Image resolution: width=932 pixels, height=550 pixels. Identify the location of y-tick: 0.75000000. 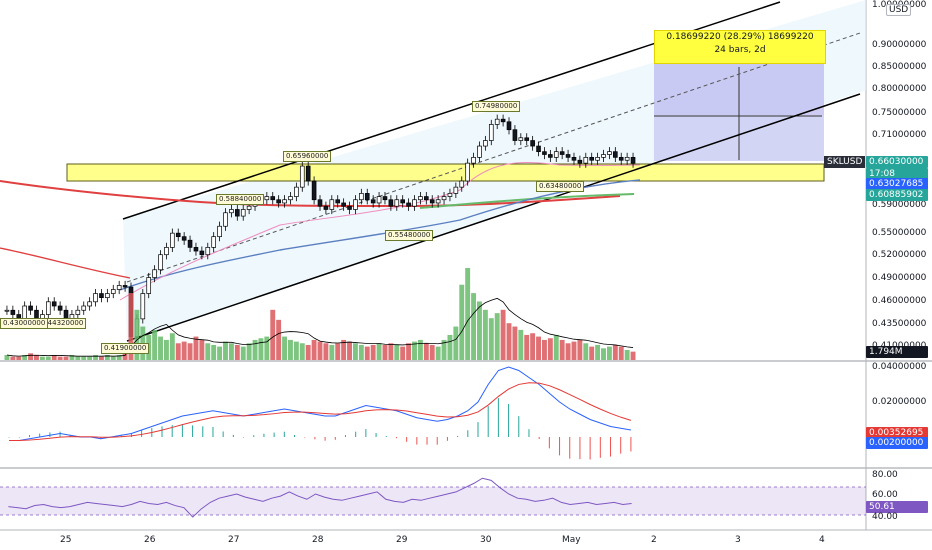
(899, 113).